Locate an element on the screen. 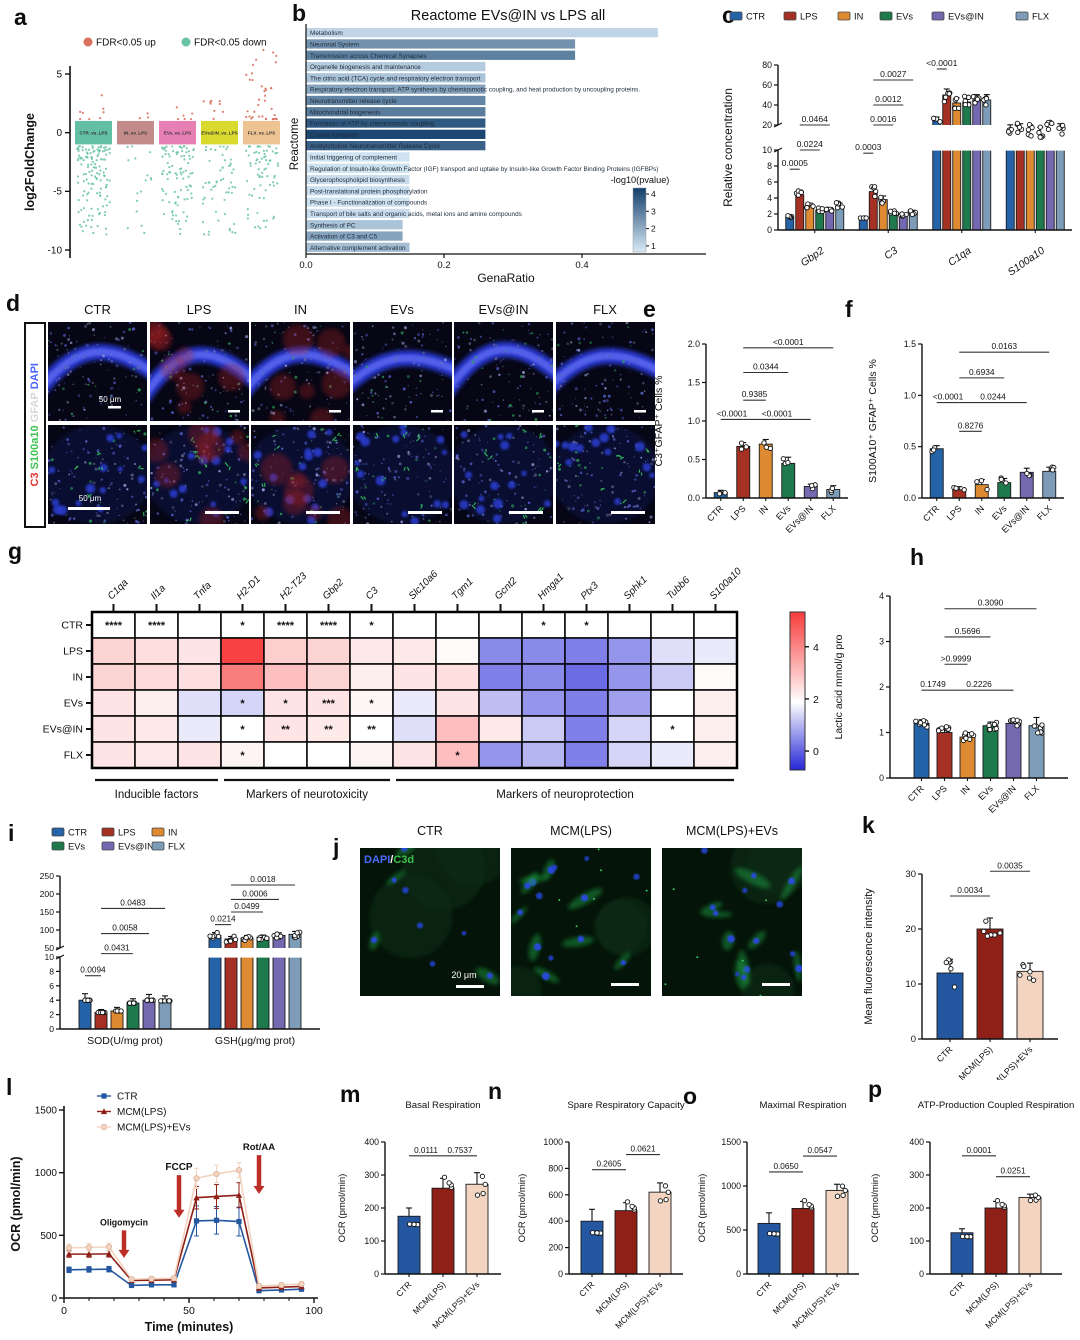 The height and width of the screenshot is (1340, 1080). svg-text: 0.0431 is located at coordinates (117, 948).